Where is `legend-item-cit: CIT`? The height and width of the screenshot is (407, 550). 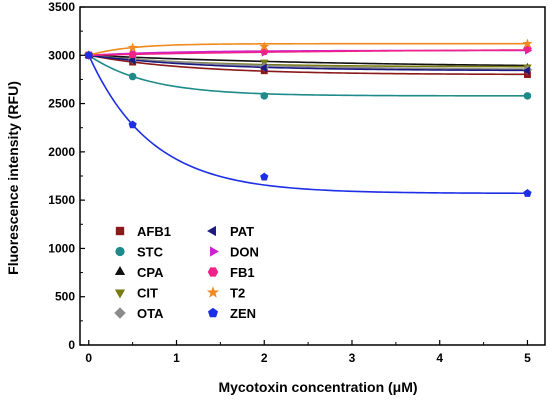
legend-item-cit: CIT is located at coordinates (136, 293).